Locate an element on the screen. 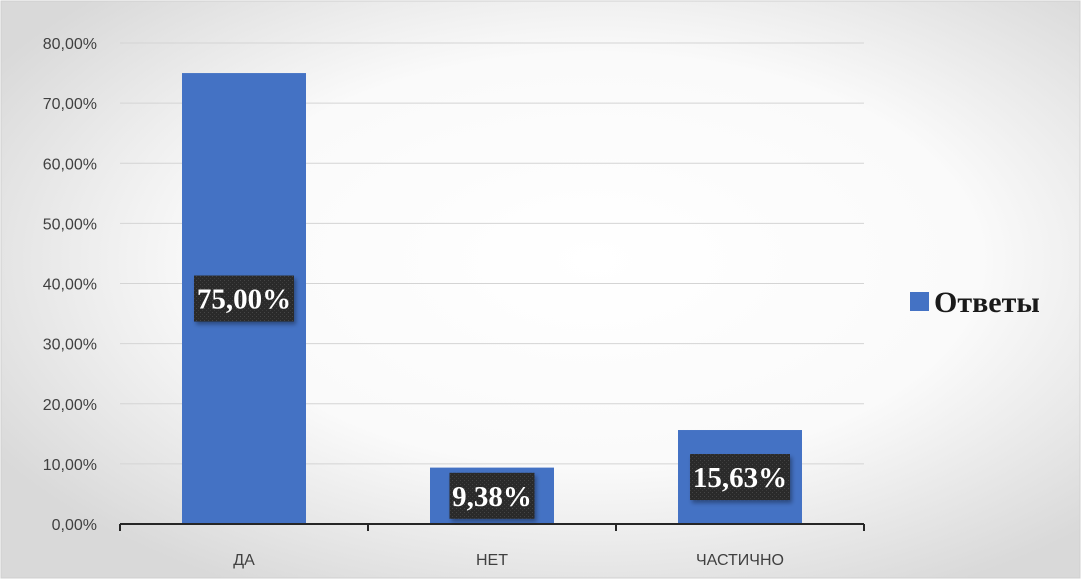 Image resolution: width=1081 pixels, height=579 pixels. y-tick-label: 80,00% is located at coordinates (70, 44).